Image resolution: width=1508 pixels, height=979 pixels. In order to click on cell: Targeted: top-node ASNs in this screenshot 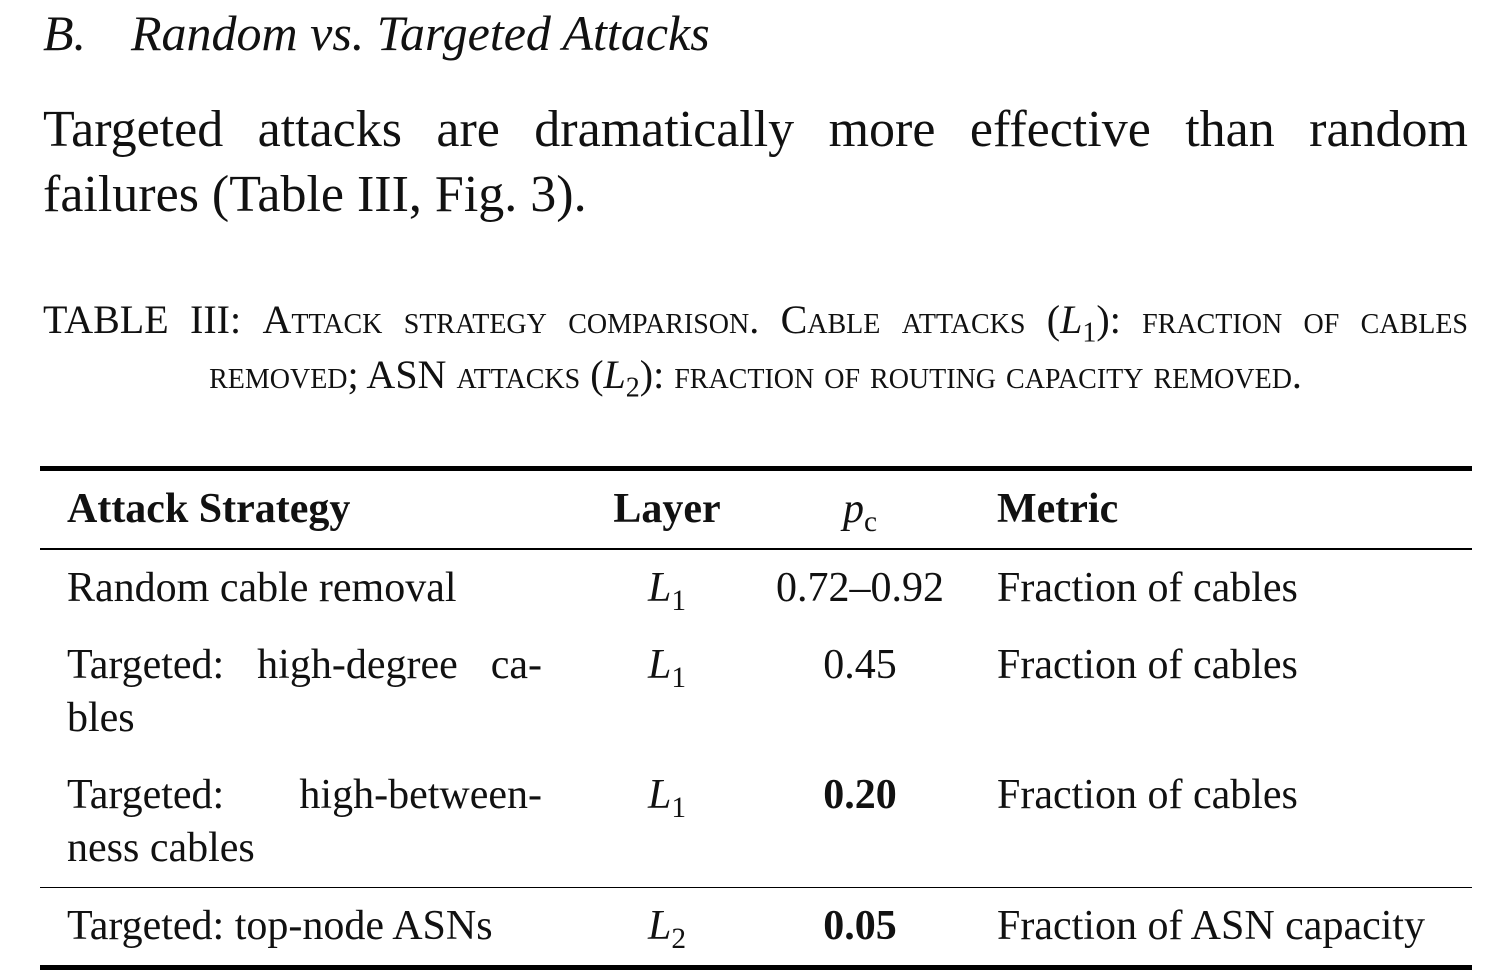, I will do `click(291, 928)`.